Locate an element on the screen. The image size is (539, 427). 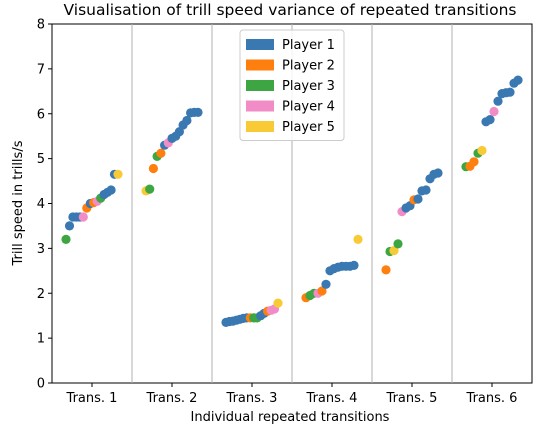
y-tick-label: 5 is located at coordinates (41, 159).